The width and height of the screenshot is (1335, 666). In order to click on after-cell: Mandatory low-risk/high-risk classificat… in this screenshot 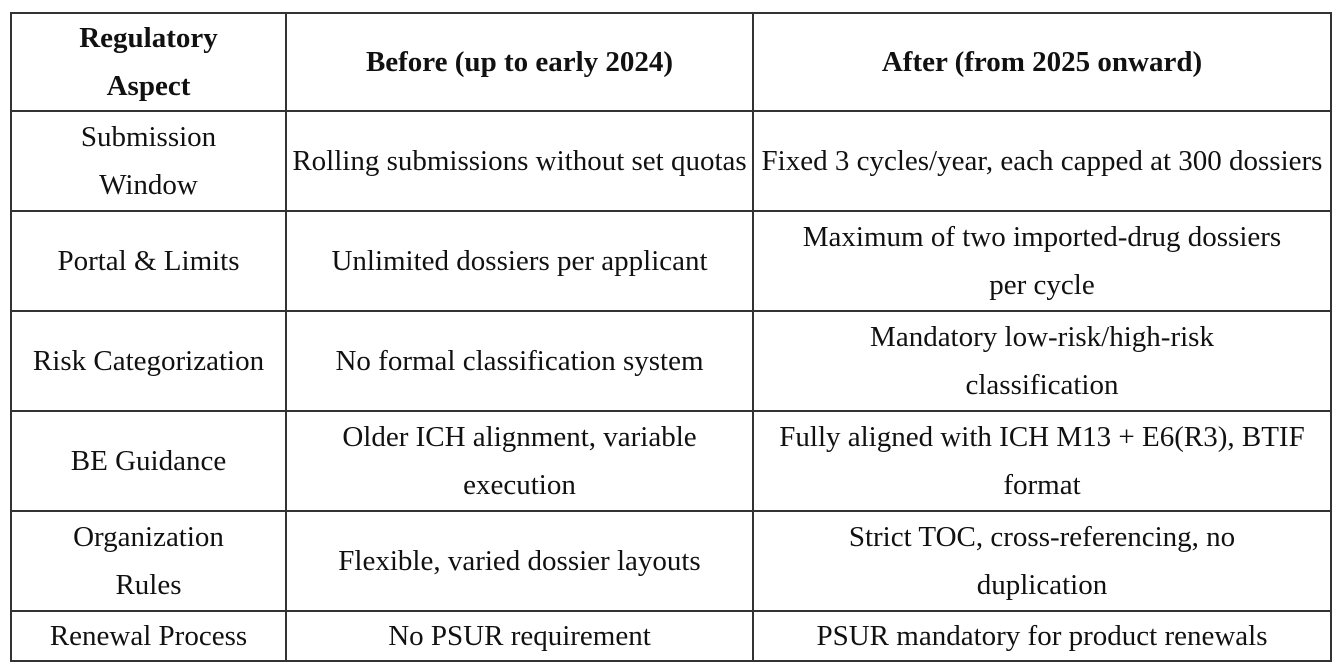, I will do `click(1042, 361)`.